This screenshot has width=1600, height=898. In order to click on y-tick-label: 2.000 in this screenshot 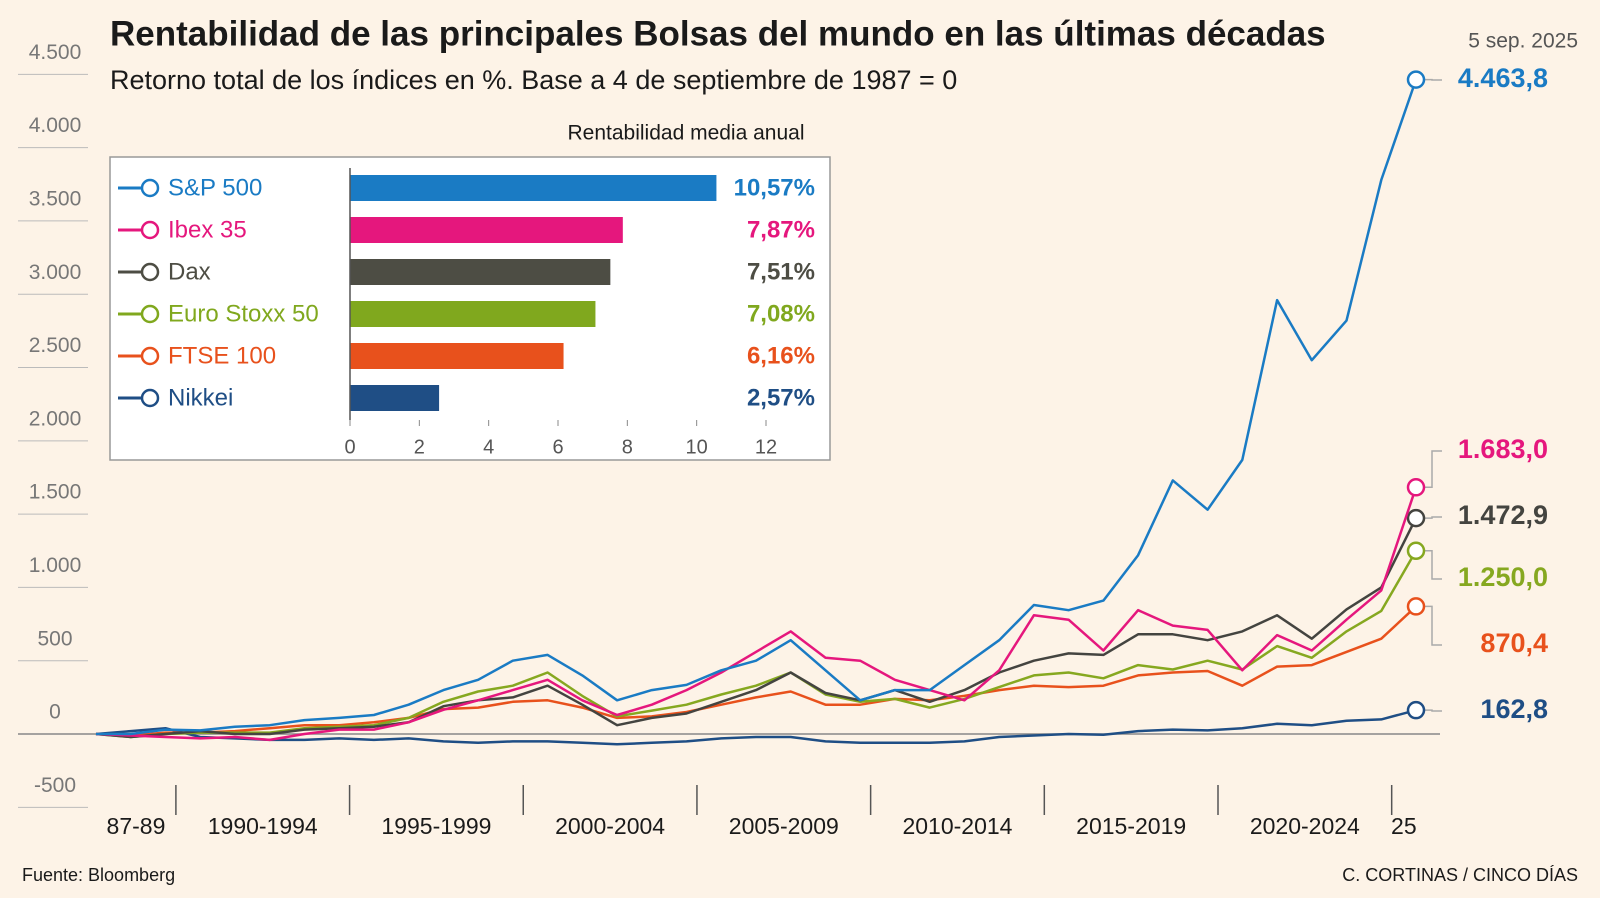, I will do `click(55, 418)`.